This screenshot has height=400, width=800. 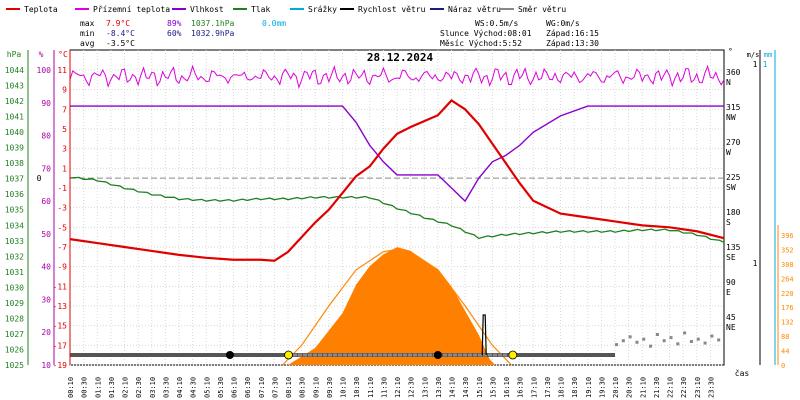 What do you see at coordinates (562, 387) in the screenshot?
I see `x-tick-label: 18:10` at bounding box center [562, 387].